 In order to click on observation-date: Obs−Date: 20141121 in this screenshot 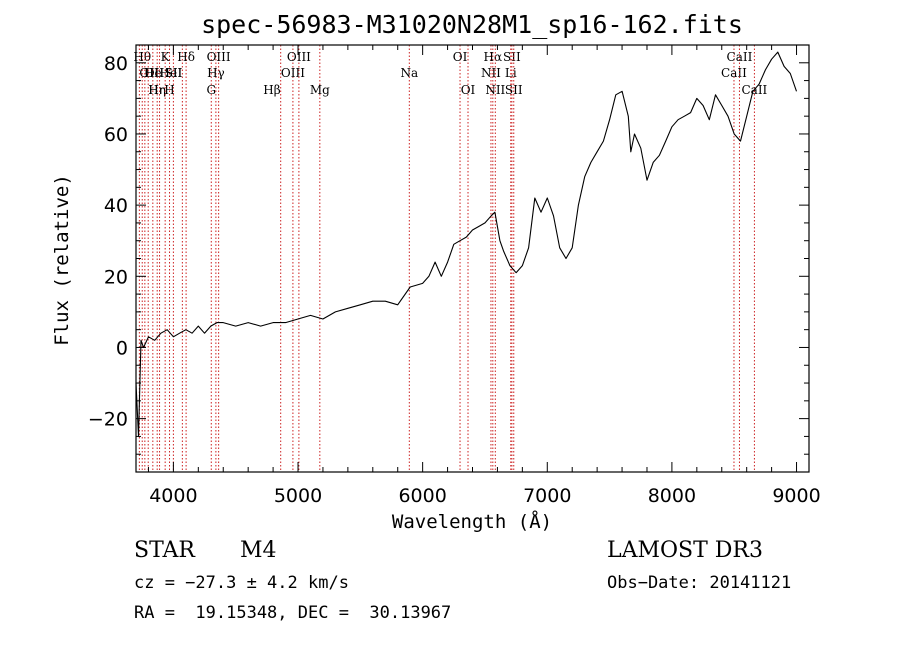, I will do `click(699, 583)`.